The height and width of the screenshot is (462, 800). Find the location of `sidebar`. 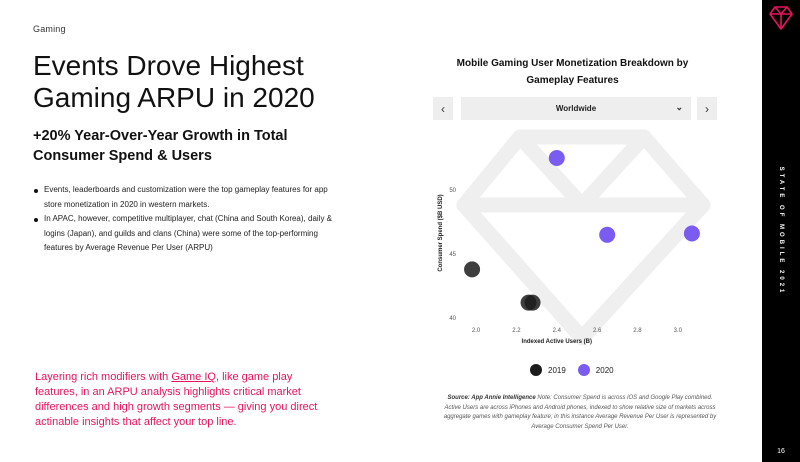

sidebar is located at coordinates (781, 231).